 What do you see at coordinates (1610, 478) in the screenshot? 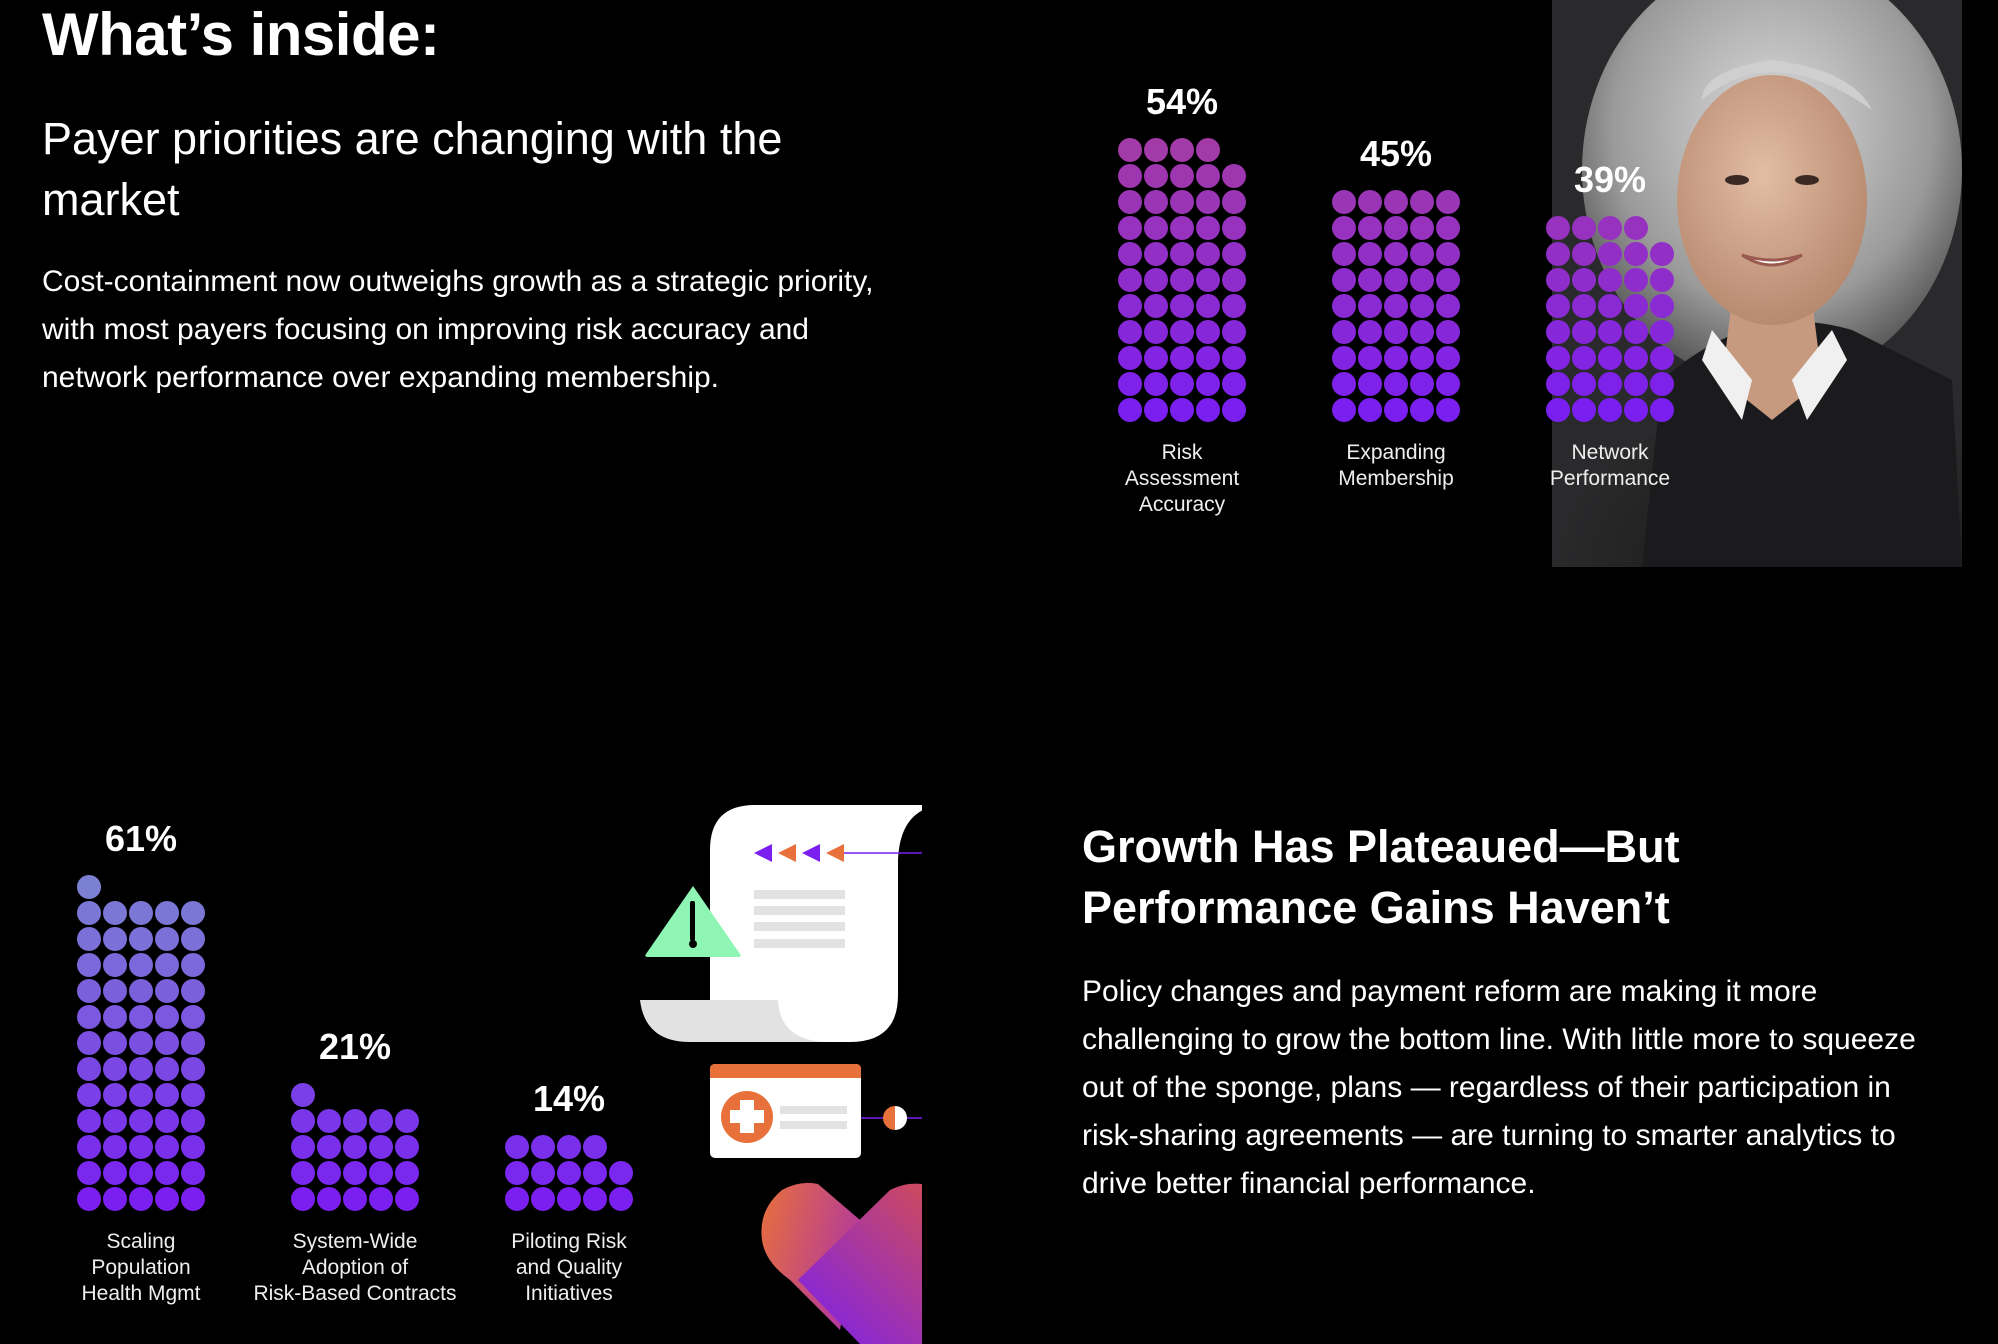
I see `category-label-line: Performance` at bounding box center [1610, 478].